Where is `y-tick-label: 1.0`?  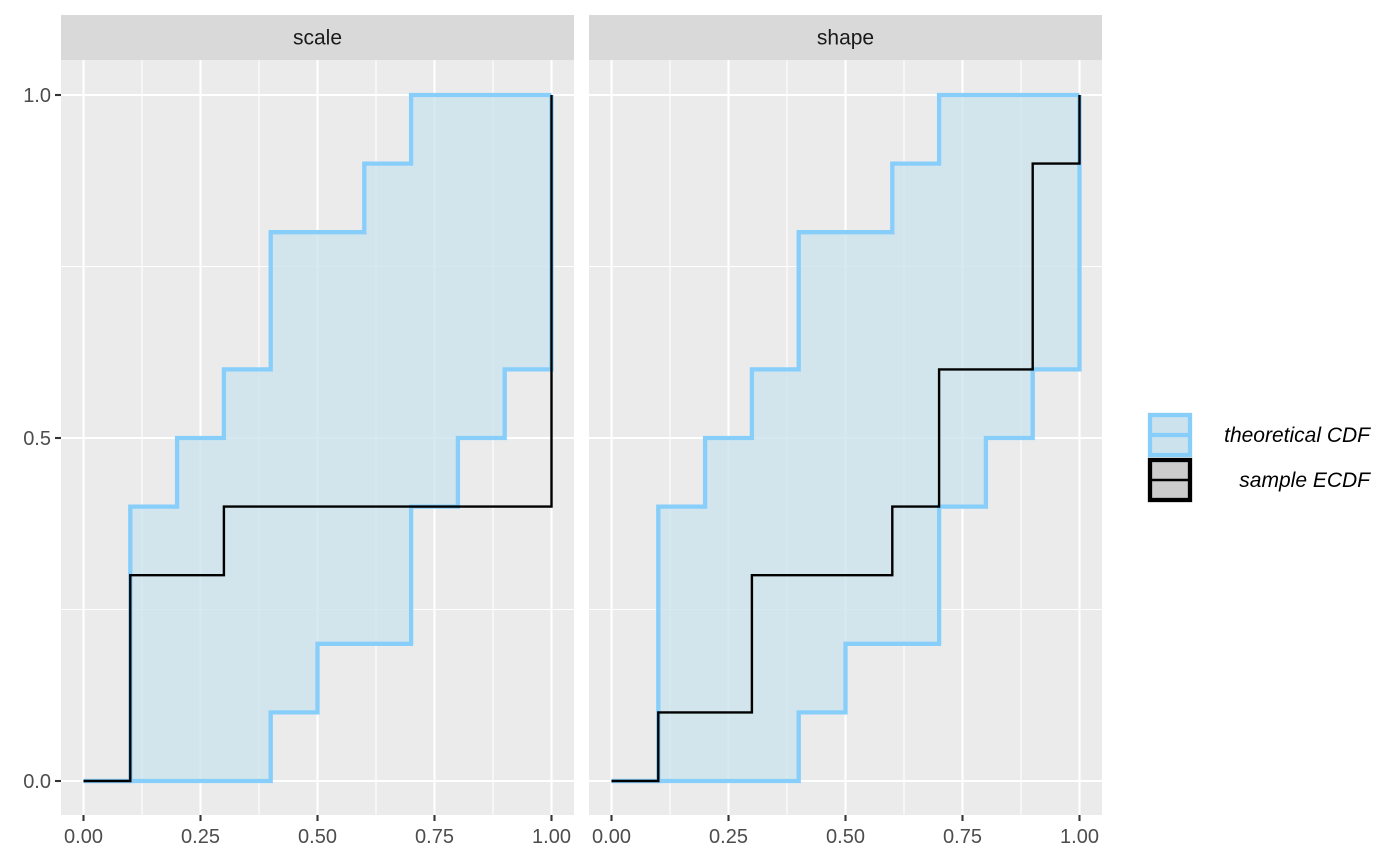
y-tick-label: 1.0 is located at coordinates (37, 96).